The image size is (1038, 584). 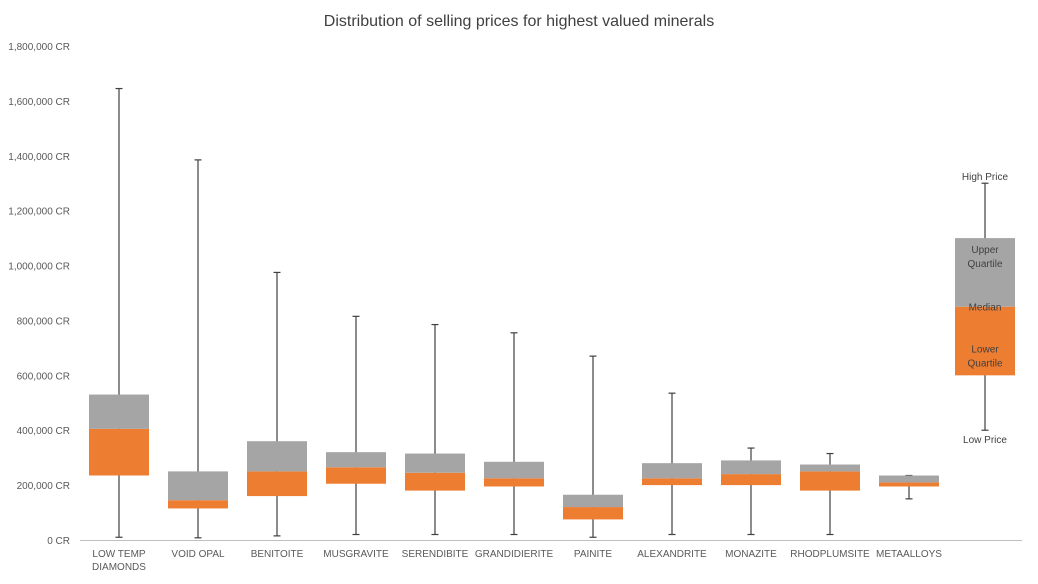 I want to click on legend-upper-quartile-label: Quartile, so click(x=984, y=264).